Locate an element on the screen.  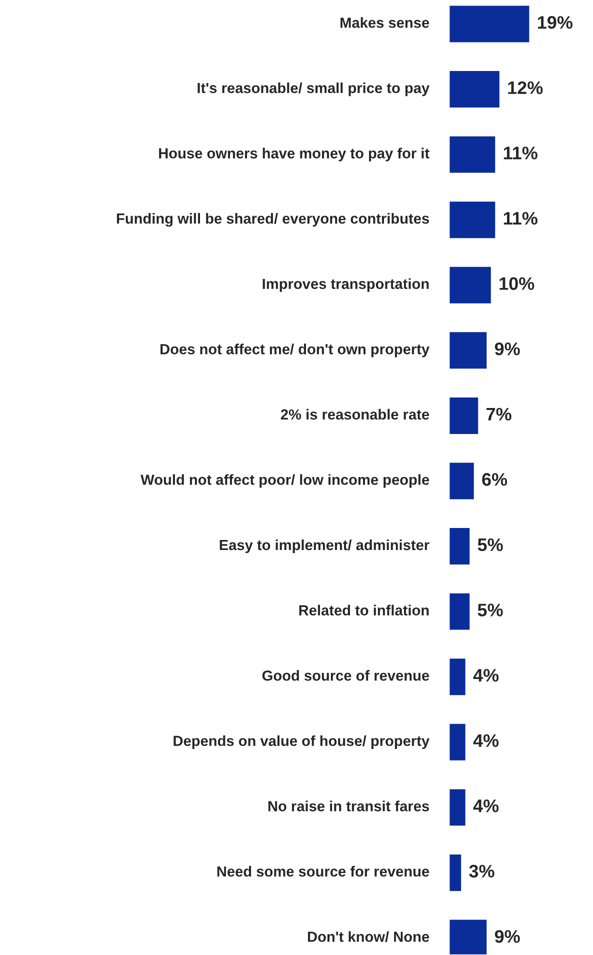
y-tick-label: Need some source for revenue is located at coordinates (323, 871).